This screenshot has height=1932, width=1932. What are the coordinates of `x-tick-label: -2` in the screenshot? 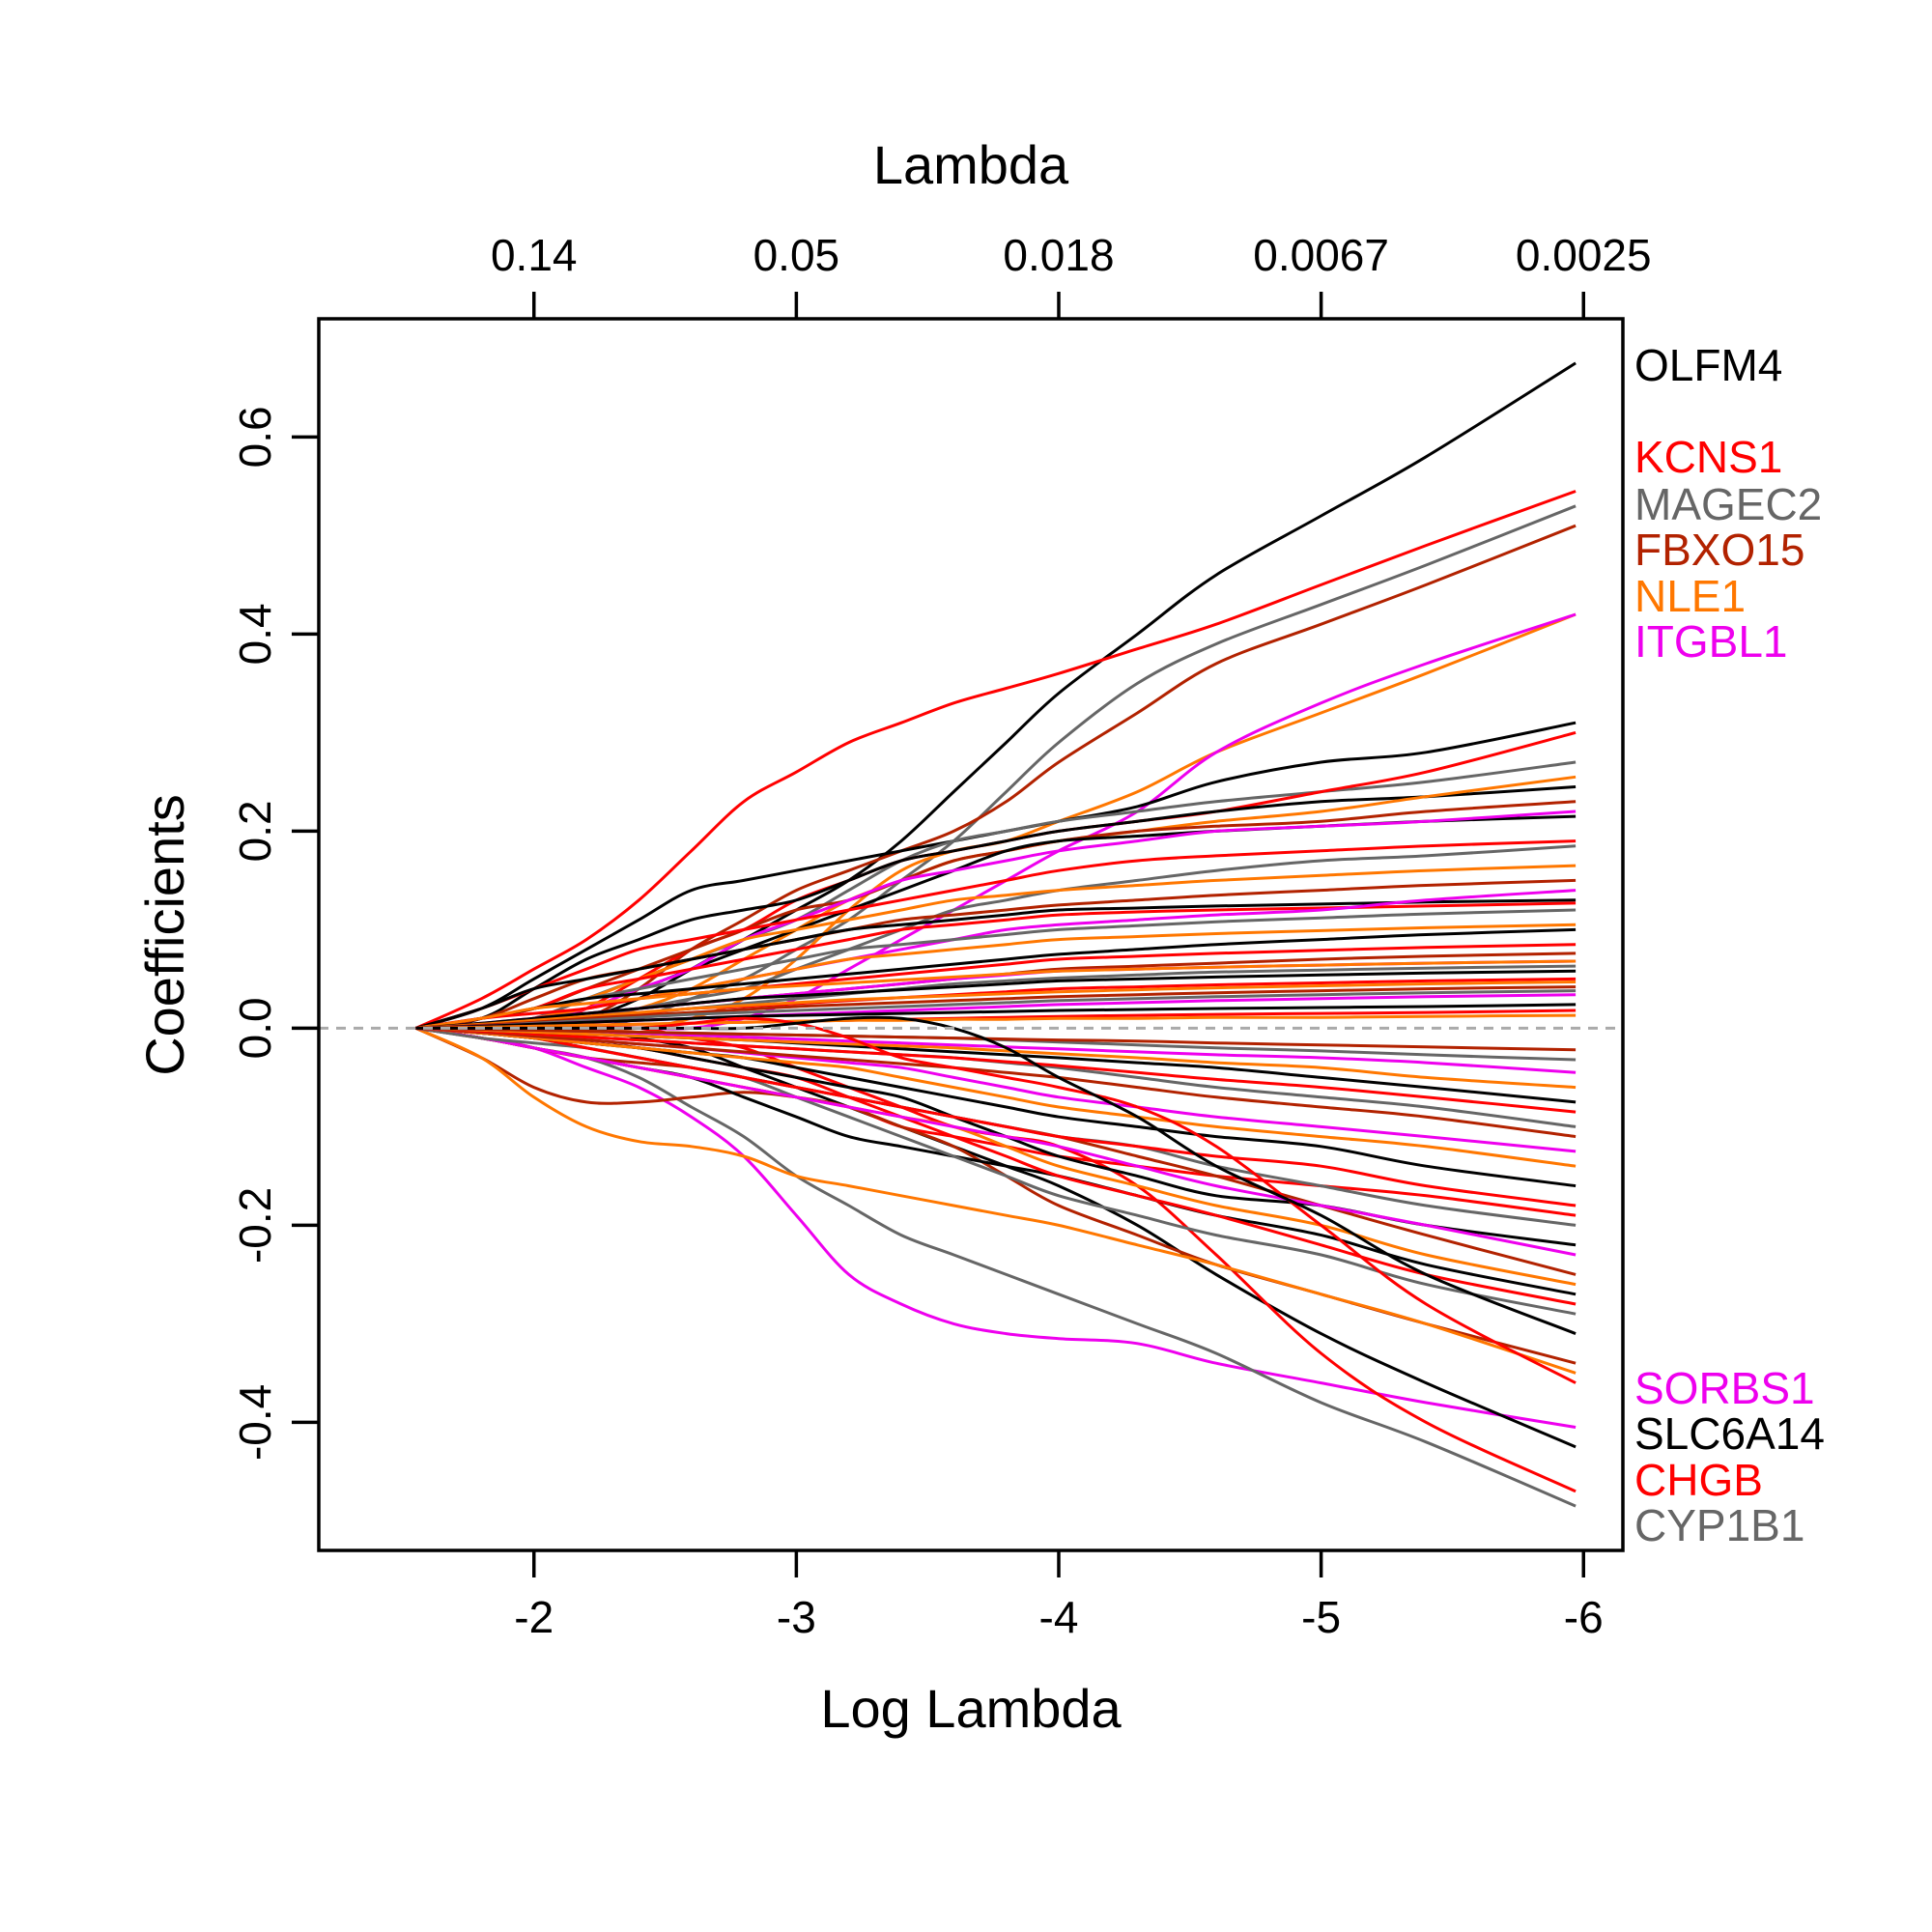 It's located at (534, 1617).